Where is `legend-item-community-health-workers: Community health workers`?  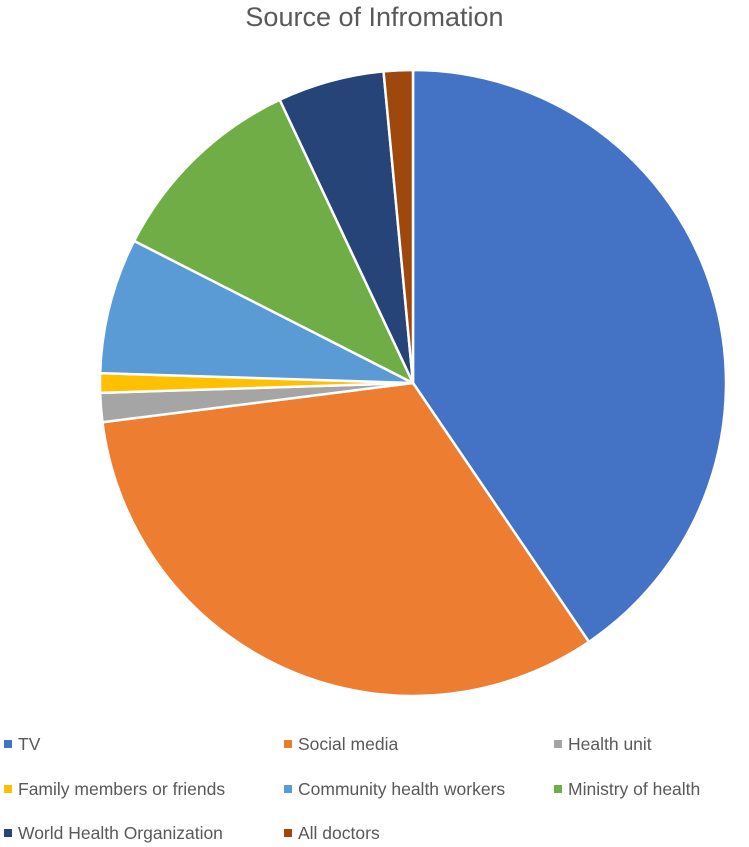
legend-item-community-health-workers: Community health workers is located at coordinates (394, 789).